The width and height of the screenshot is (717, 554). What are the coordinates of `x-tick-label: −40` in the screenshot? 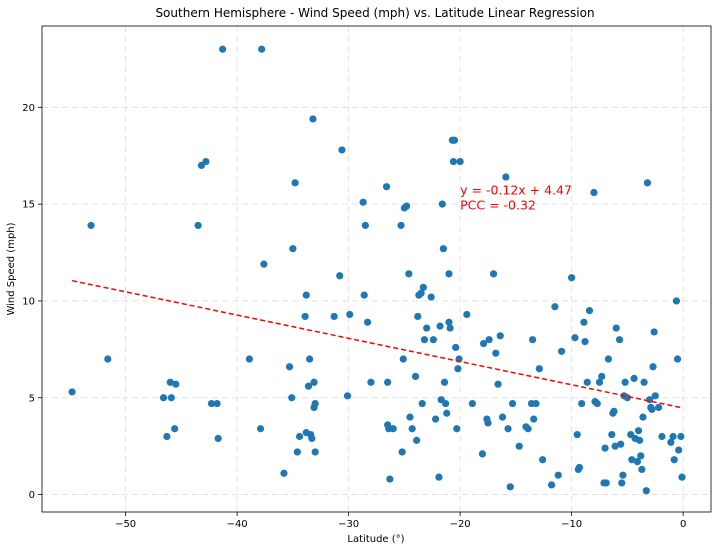 It's located at (237, 524).